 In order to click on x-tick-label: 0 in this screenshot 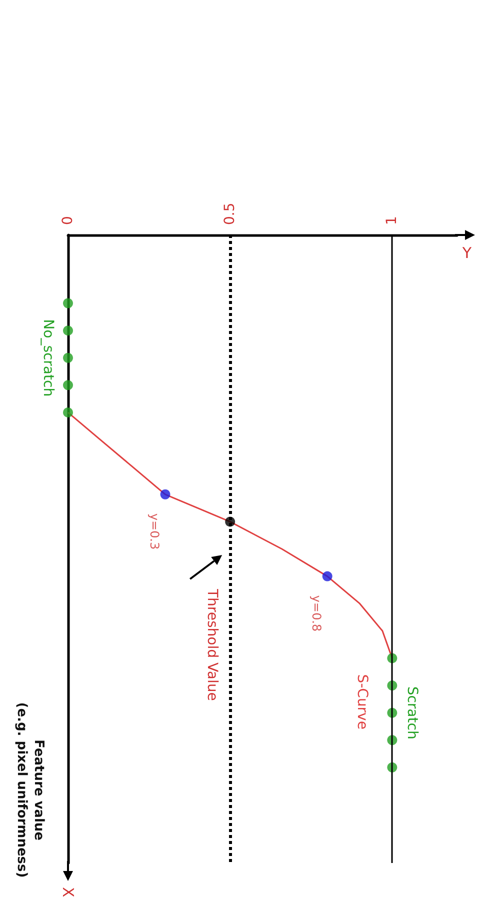, I will do `click(68, 220)`.